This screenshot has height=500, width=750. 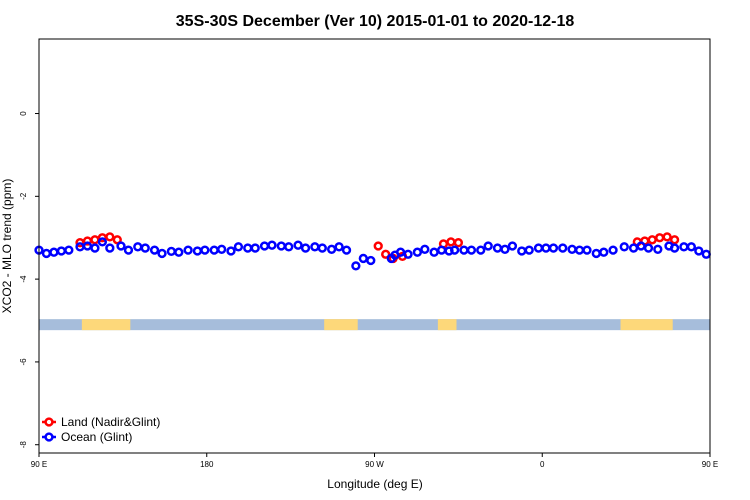 I want to click on y-axis-label: XCO2 - MLO trend (ppm), so click(x=7, y=246).